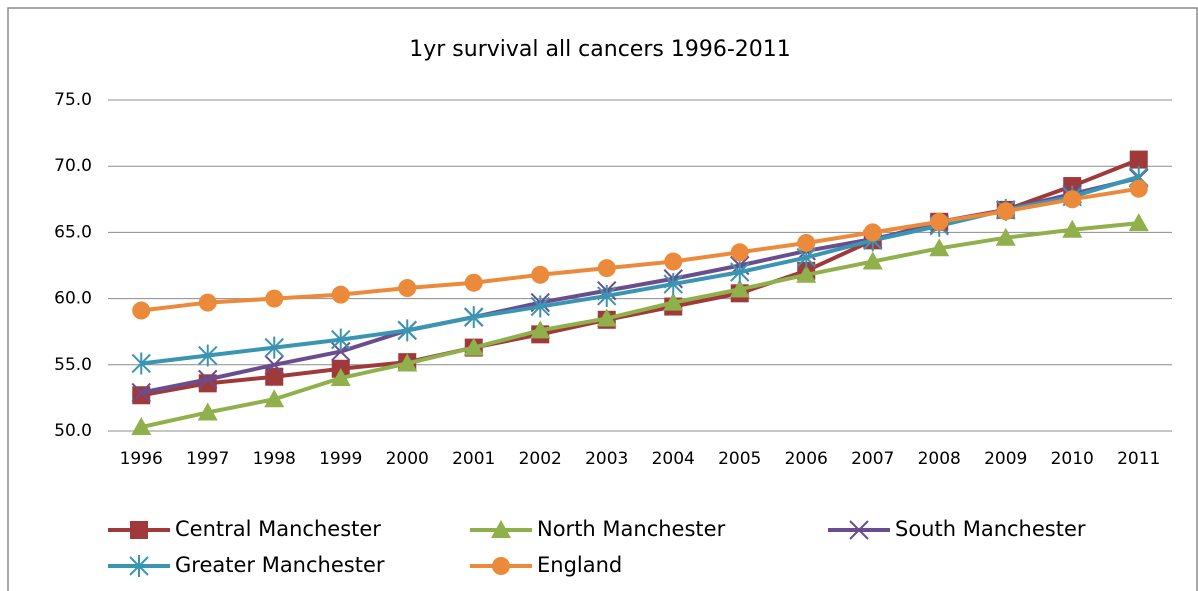  Describe the element at coordinates (73, 365) in the screenshot. I see `y-tick-label: 55.0` at that location.